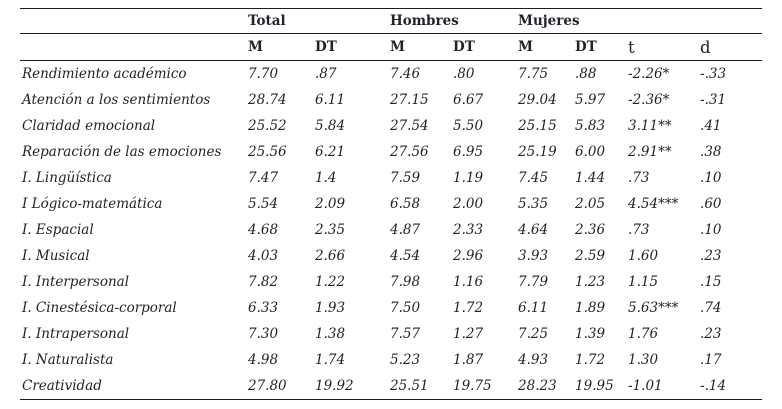 The width and height of the screenshot is (782, 409). What do you see at coordinates (590, 178) in the screenshot?
I see `cell-value: 1.44` at bounding box center [590, 178].